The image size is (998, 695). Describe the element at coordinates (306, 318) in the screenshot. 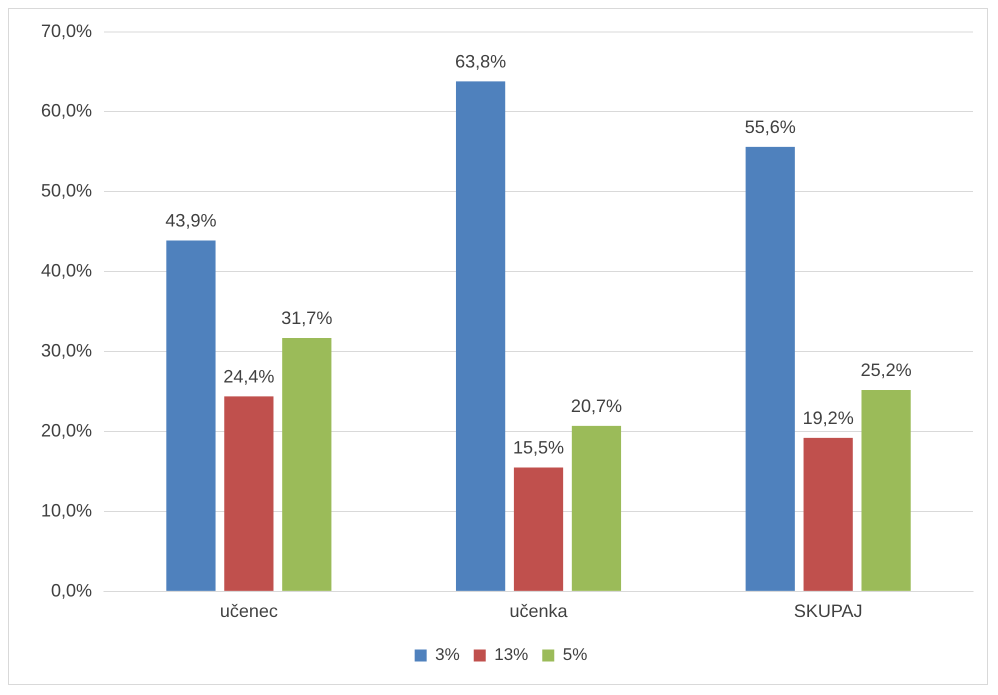

I see `data-label: 31,7%` at that location.